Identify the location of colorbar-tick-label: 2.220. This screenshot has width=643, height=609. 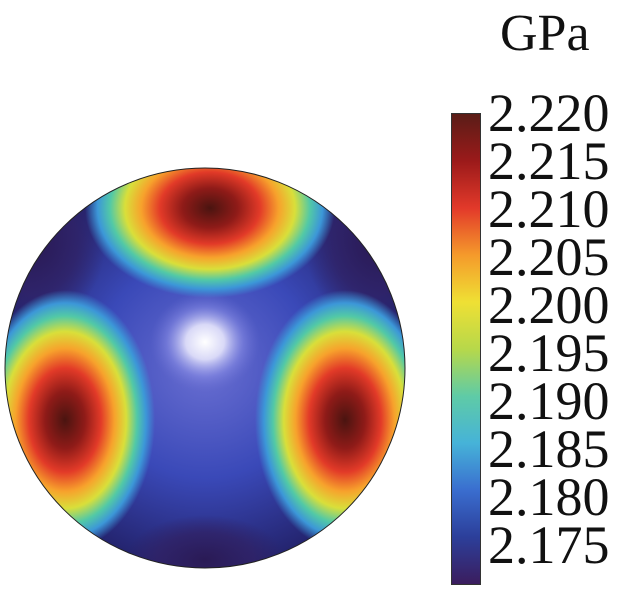
(549, 113).